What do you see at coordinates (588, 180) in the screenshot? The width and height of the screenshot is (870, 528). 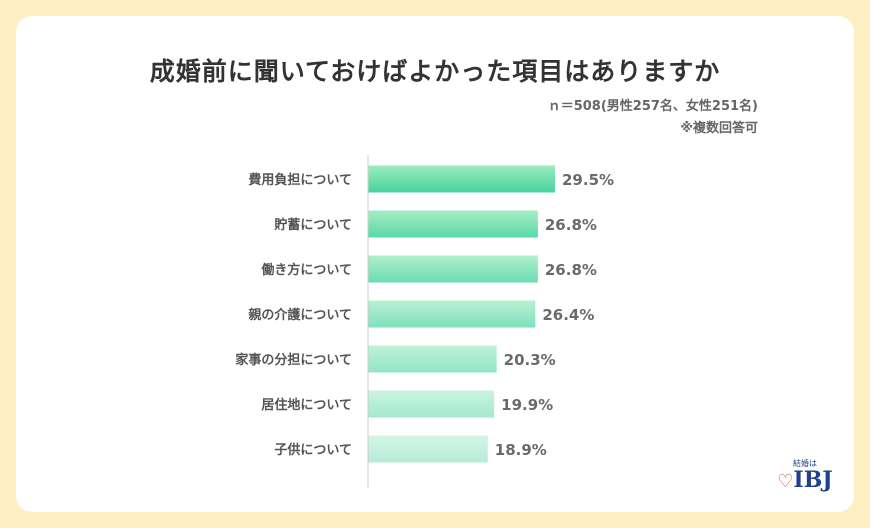 I see `value-label: 29.5%` at bounding box center [588, 180].